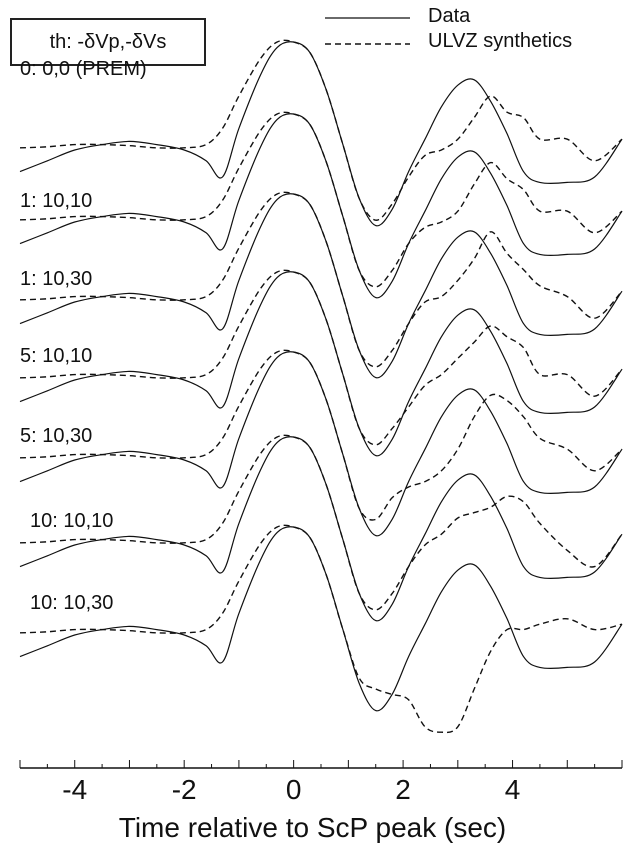  I want to click on trace-label-3: 5: 10,10, so click(56, 356).